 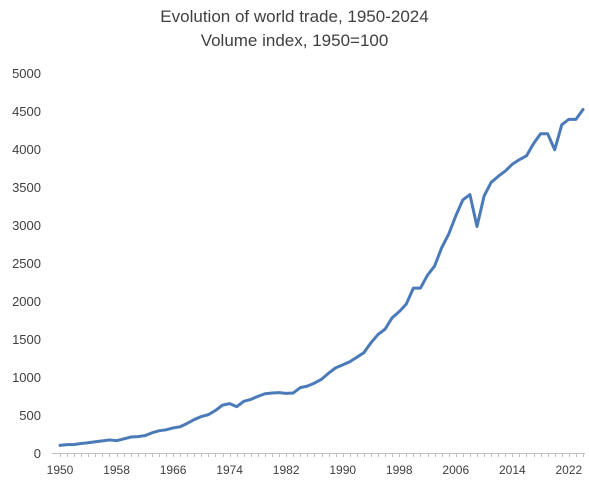 What do you see at coordinates (26, 149) in the screenshot?
I see `y-tick-label: 4000` at bounding box center [26, 149].